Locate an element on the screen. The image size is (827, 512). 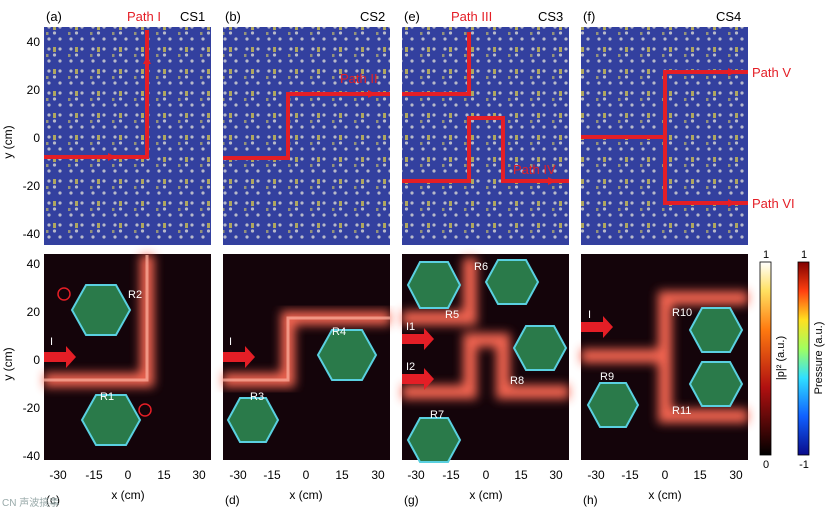
colorbar-pressure-label: Pressure (a.u.) is located at coordinates (819, 358).